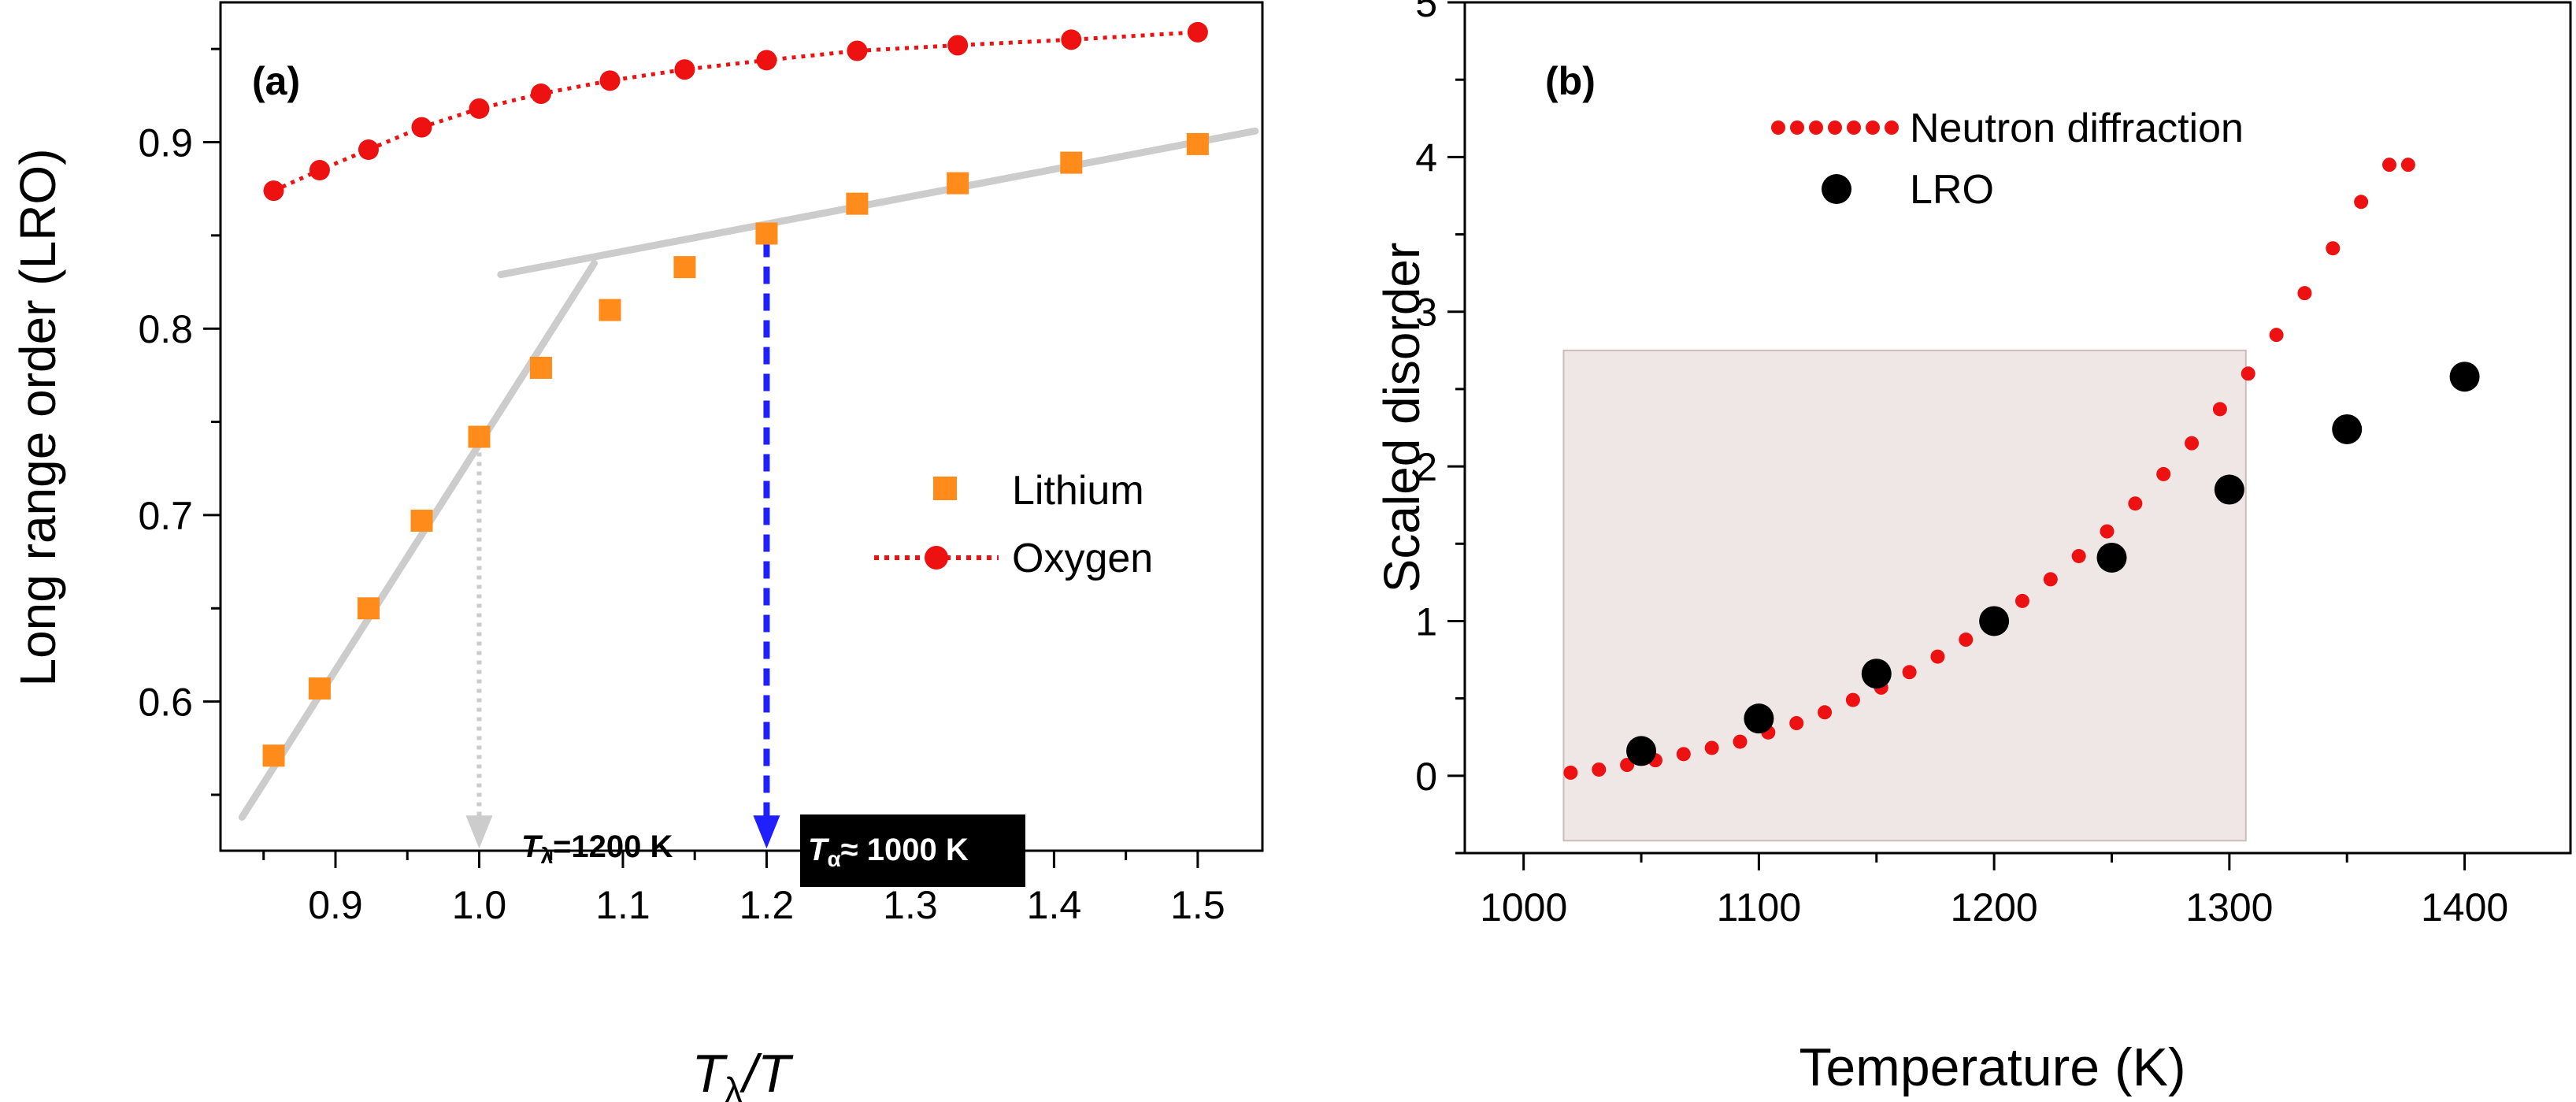 This screenshot has width=2576, height=1102. Describe the element at coordinates (1054, 905) in the screenshot. I see `panel-a-xtick-label: 1.4` at that location.